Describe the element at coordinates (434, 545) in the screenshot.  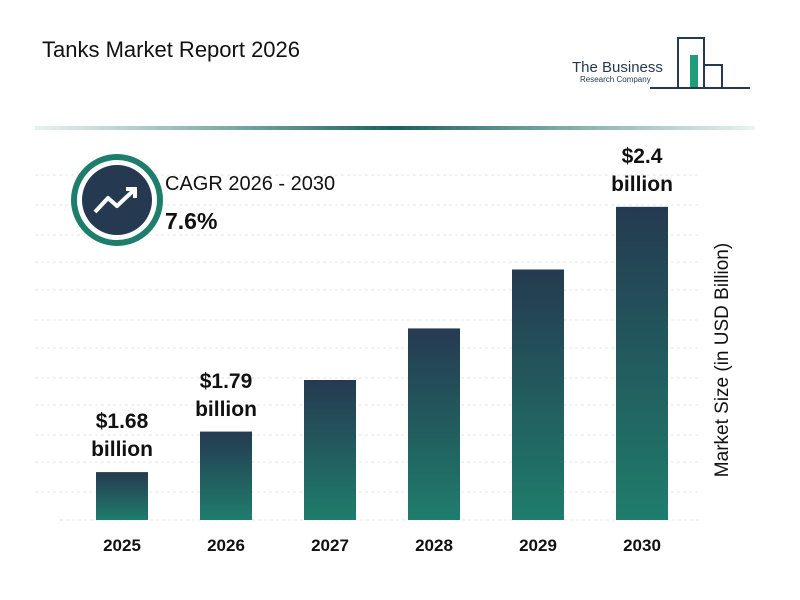
I see `x-tick-label: 2028` at that location.